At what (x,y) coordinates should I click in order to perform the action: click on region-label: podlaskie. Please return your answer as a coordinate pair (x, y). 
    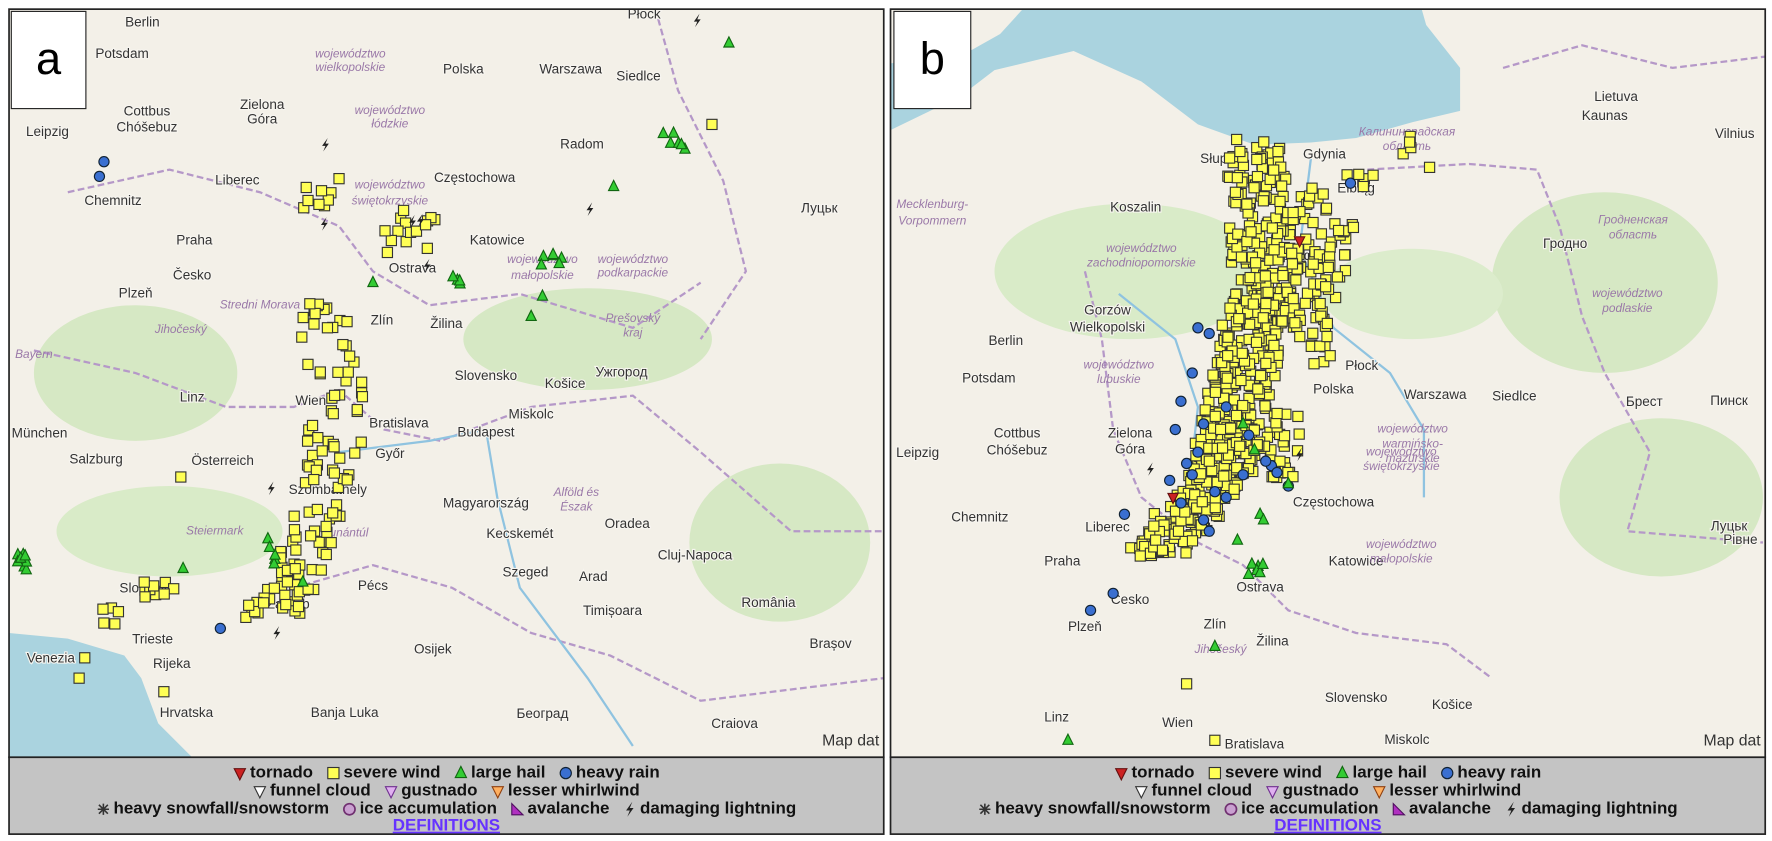
    Looking at the image, I should click on (1627, 308).